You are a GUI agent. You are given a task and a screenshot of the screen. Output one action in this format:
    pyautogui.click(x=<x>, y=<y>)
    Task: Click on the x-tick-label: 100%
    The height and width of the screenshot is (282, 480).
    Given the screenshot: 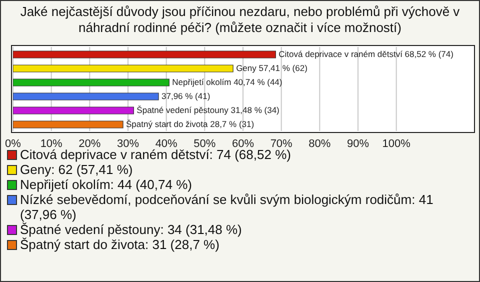 What is the action you would take?
    pyautogui.click(x=396, y=144)
    